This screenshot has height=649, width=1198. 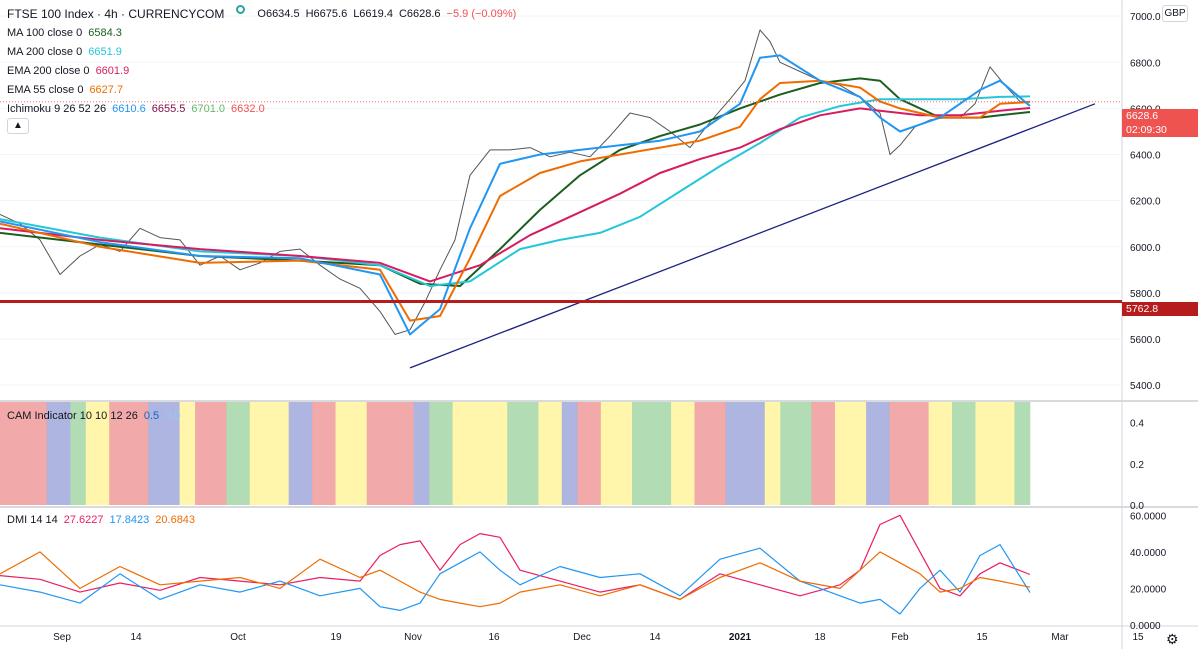 What do you see at coordinates (72, 416) in the screenshot?
I see `cam-label: CAM Indicator 10 10 12 26` at bounding box center [72, 416].